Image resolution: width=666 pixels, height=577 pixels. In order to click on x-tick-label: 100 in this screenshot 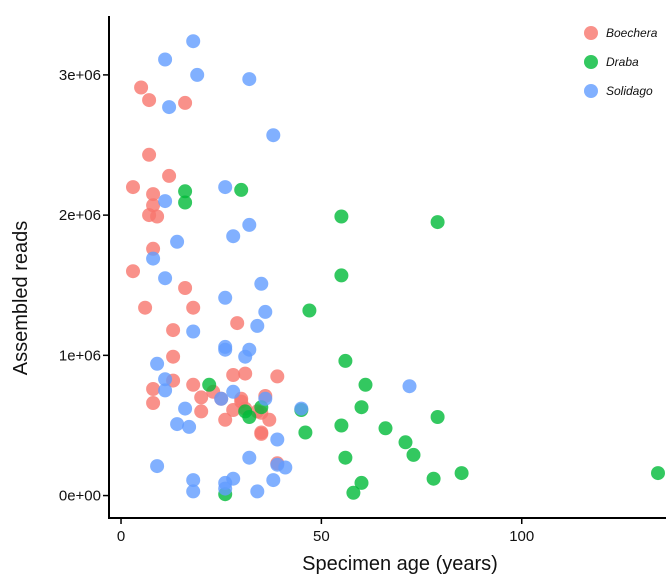, I will do `click(521, 536)`.